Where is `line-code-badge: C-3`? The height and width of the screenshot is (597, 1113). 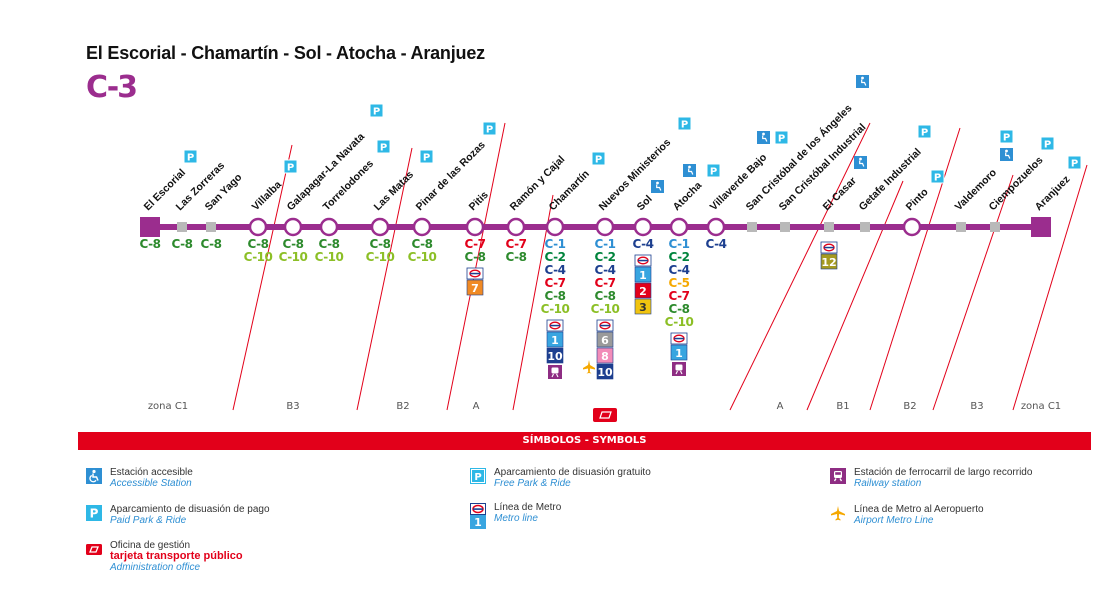 line-code-badge: C-3 is located at coordinates (112, 87).